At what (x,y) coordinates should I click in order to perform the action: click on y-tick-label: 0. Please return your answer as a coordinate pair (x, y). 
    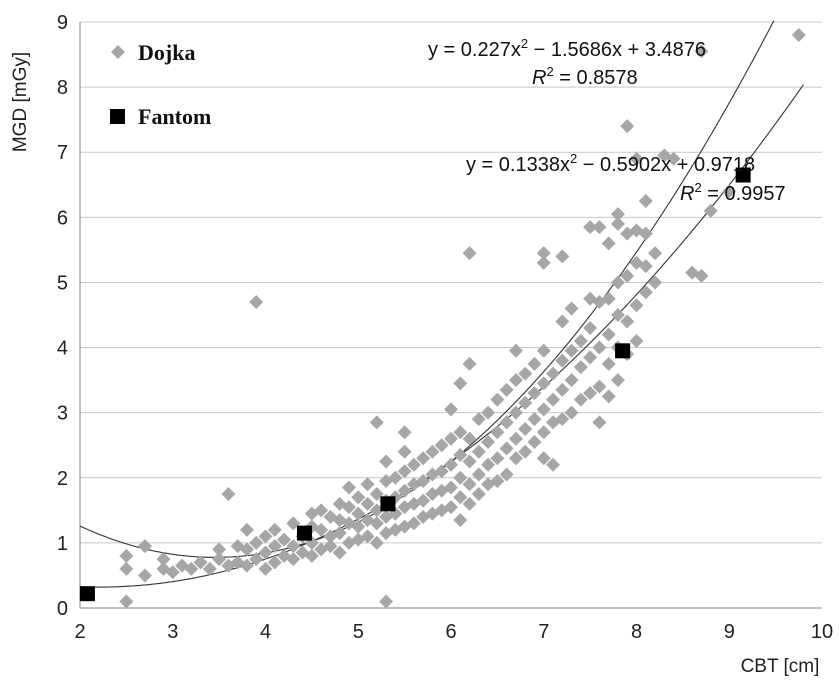
    Looking at the image, I should click on (62, 609).